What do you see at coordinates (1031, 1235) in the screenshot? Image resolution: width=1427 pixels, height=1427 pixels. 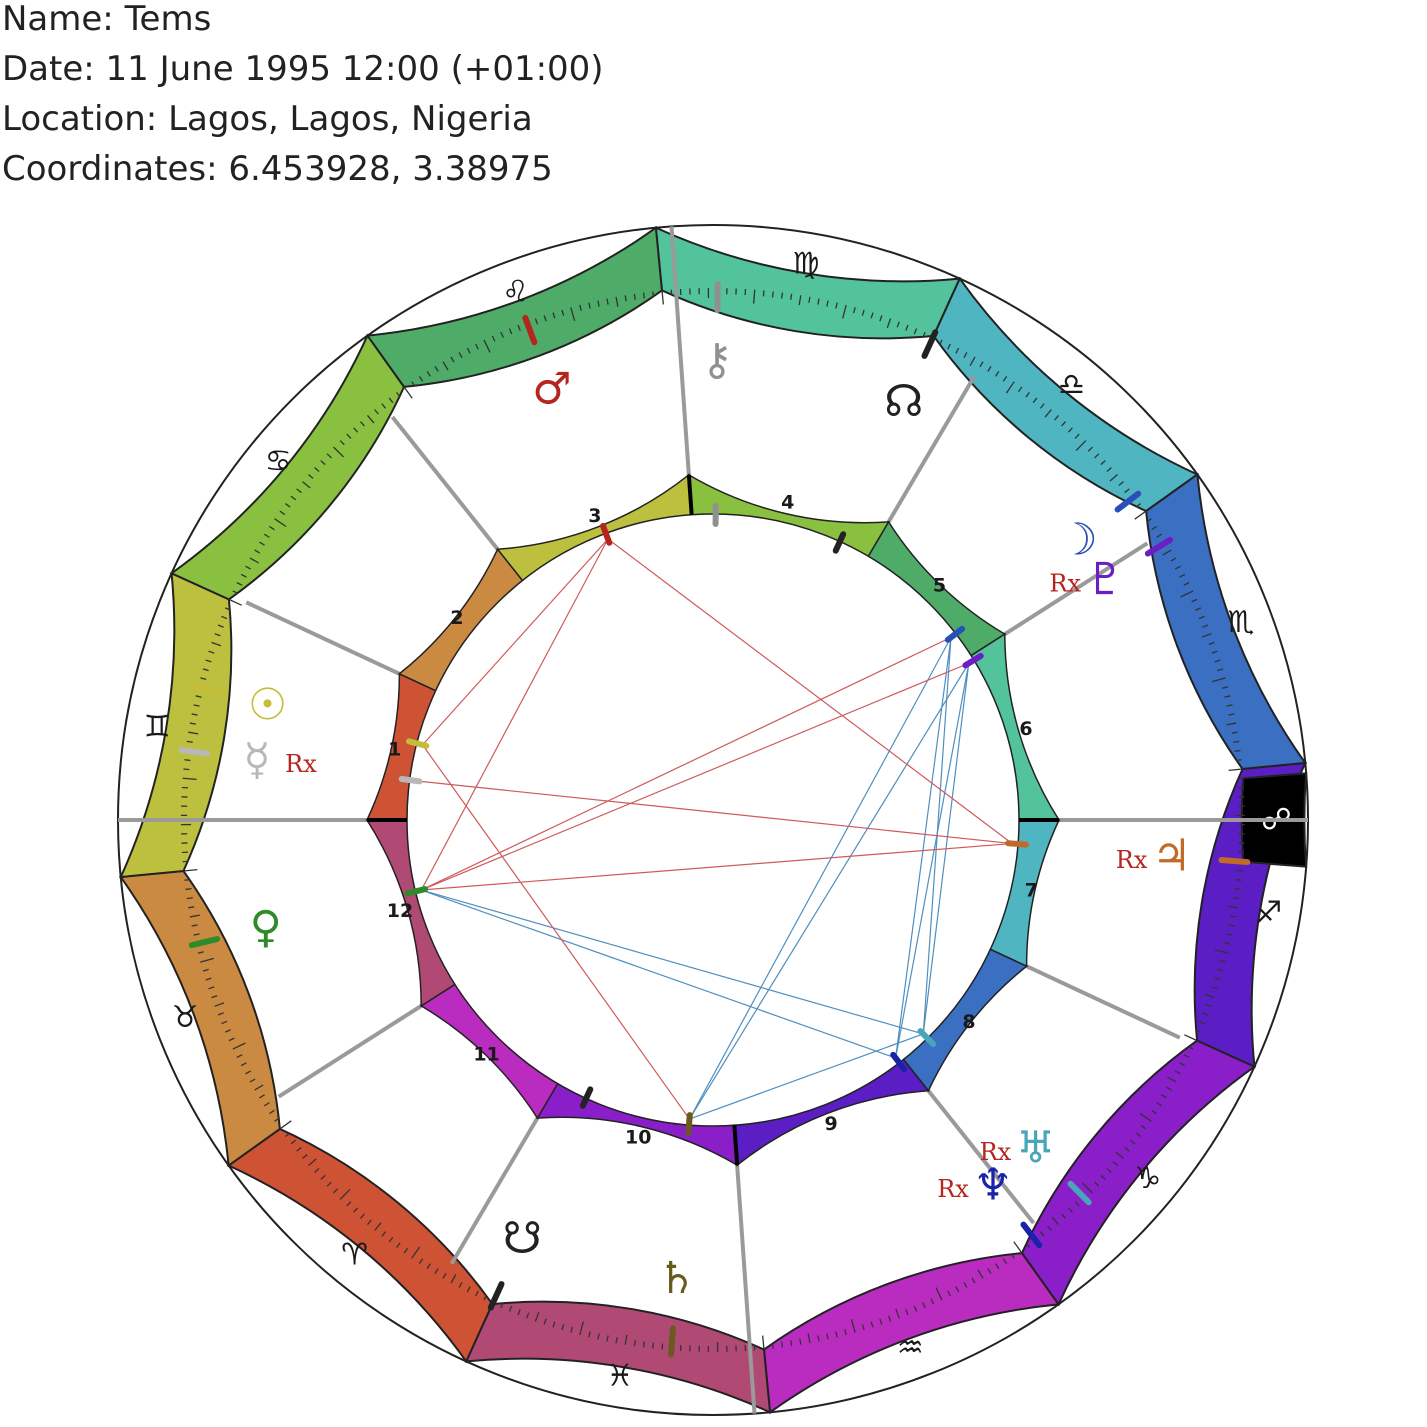 I see `neptune-outer-marker` at bounding box center [1031, 1235].